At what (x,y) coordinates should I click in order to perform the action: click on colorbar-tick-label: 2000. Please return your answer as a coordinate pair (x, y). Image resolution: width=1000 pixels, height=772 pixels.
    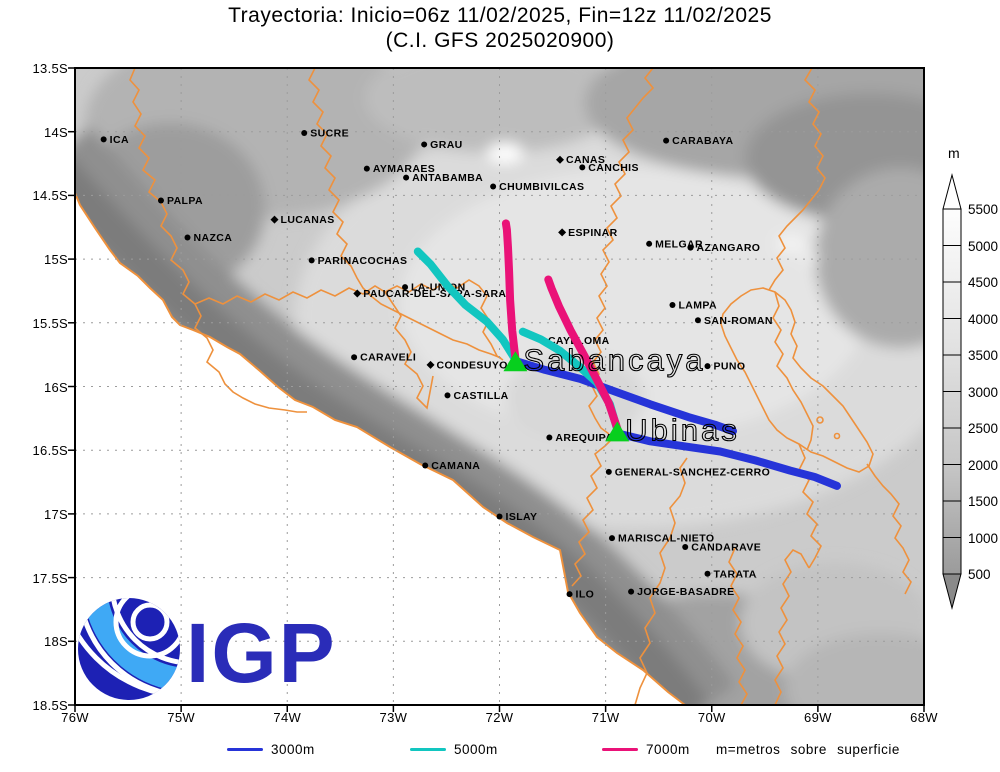
    Looking at the image, I should click on (983, 465).